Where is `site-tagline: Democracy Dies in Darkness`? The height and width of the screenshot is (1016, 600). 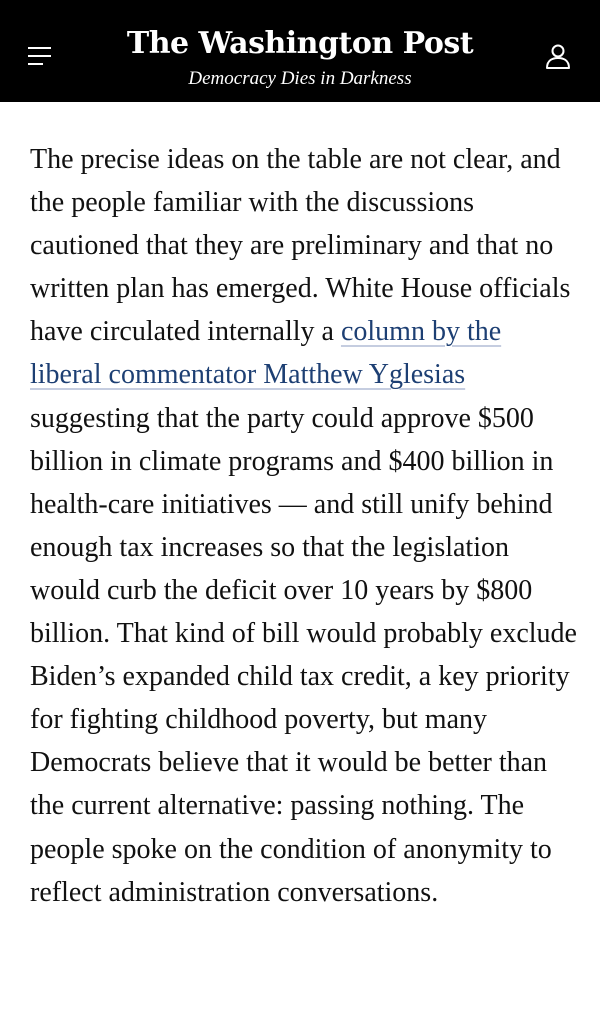
site-tagline: Democracy Dies in Darkness is located at coordinates (300, 78).